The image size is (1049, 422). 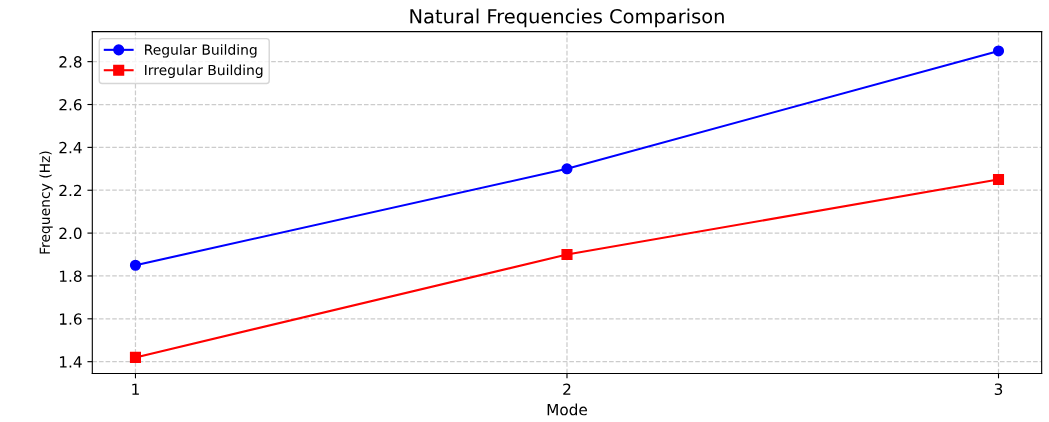 I want to click on legend-label: Irregular Building, so click(x=204, y=71).